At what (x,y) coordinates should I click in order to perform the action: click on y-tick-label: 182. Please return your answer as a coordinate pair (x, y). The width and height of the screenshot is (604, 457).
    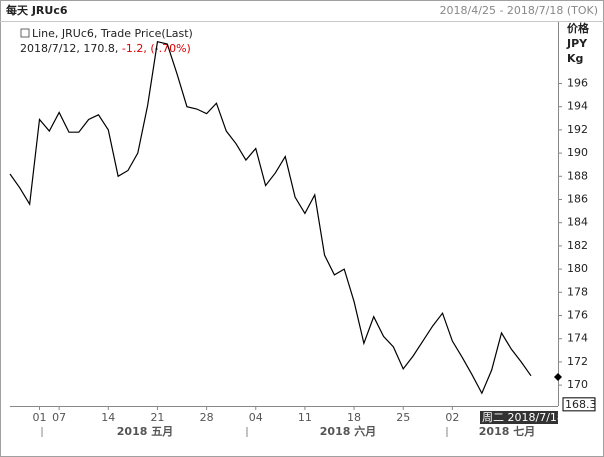
    Looking at the image, I should click on (577, 245).